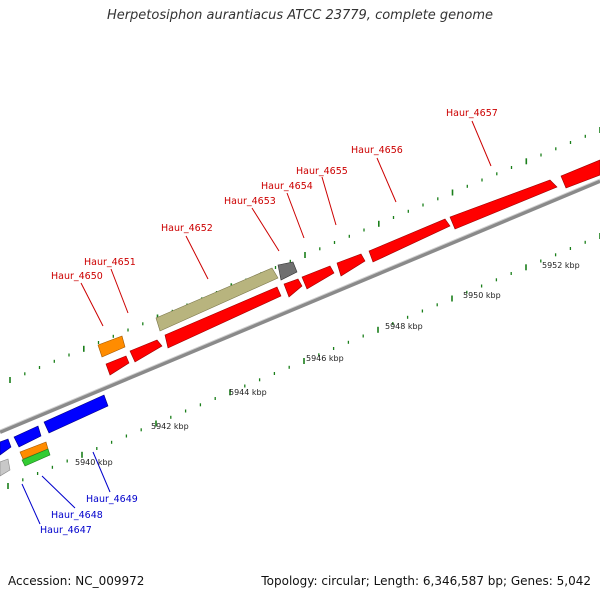  Describe the element at coordinates (377, 150) in the screenshot. I see `gene-label-haur-4656: Haur_4656` at that location.